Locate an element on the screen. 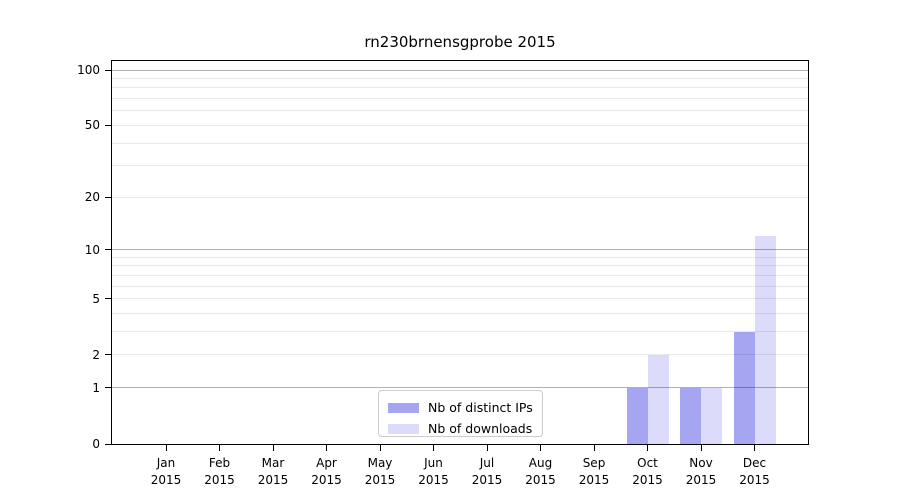 The height and width of the screenshot is (500, 900). x-tick-label-jul: Jul 2015 is located at coordinates (487, 471).